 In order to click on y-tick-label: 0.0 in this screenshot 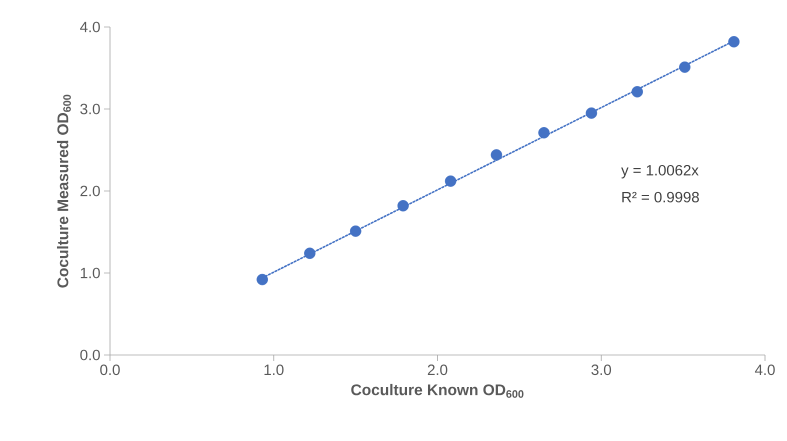, I will do `click(90, 355)`.